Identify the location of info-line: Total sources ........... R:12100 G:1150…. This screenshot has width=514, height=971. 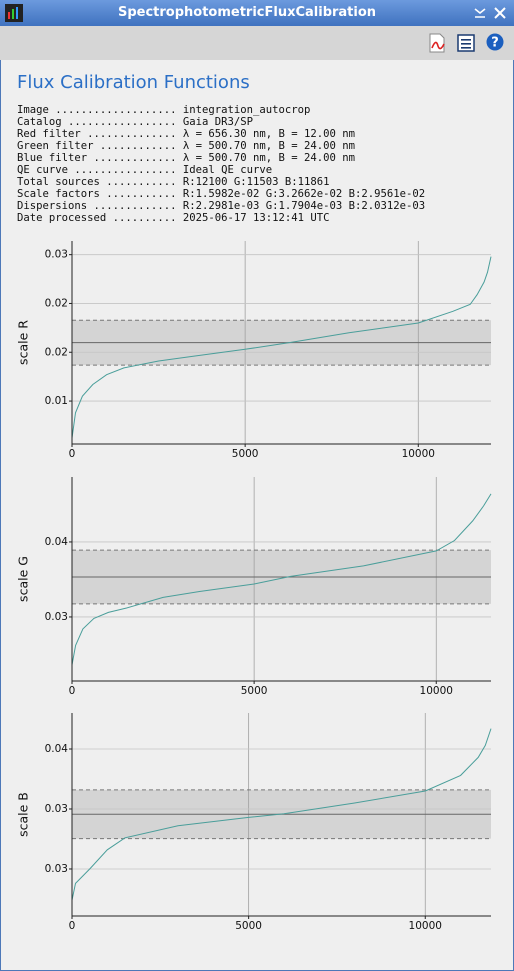
(173, 182).